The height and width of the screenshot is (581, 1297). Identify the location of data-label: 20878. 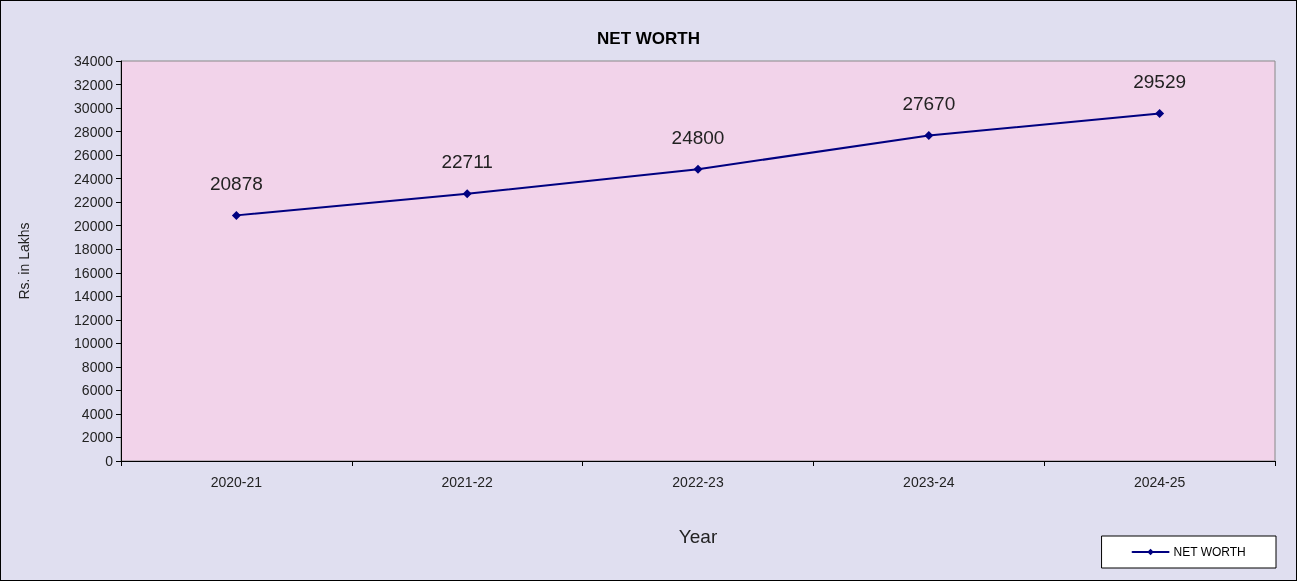
(236, 183).